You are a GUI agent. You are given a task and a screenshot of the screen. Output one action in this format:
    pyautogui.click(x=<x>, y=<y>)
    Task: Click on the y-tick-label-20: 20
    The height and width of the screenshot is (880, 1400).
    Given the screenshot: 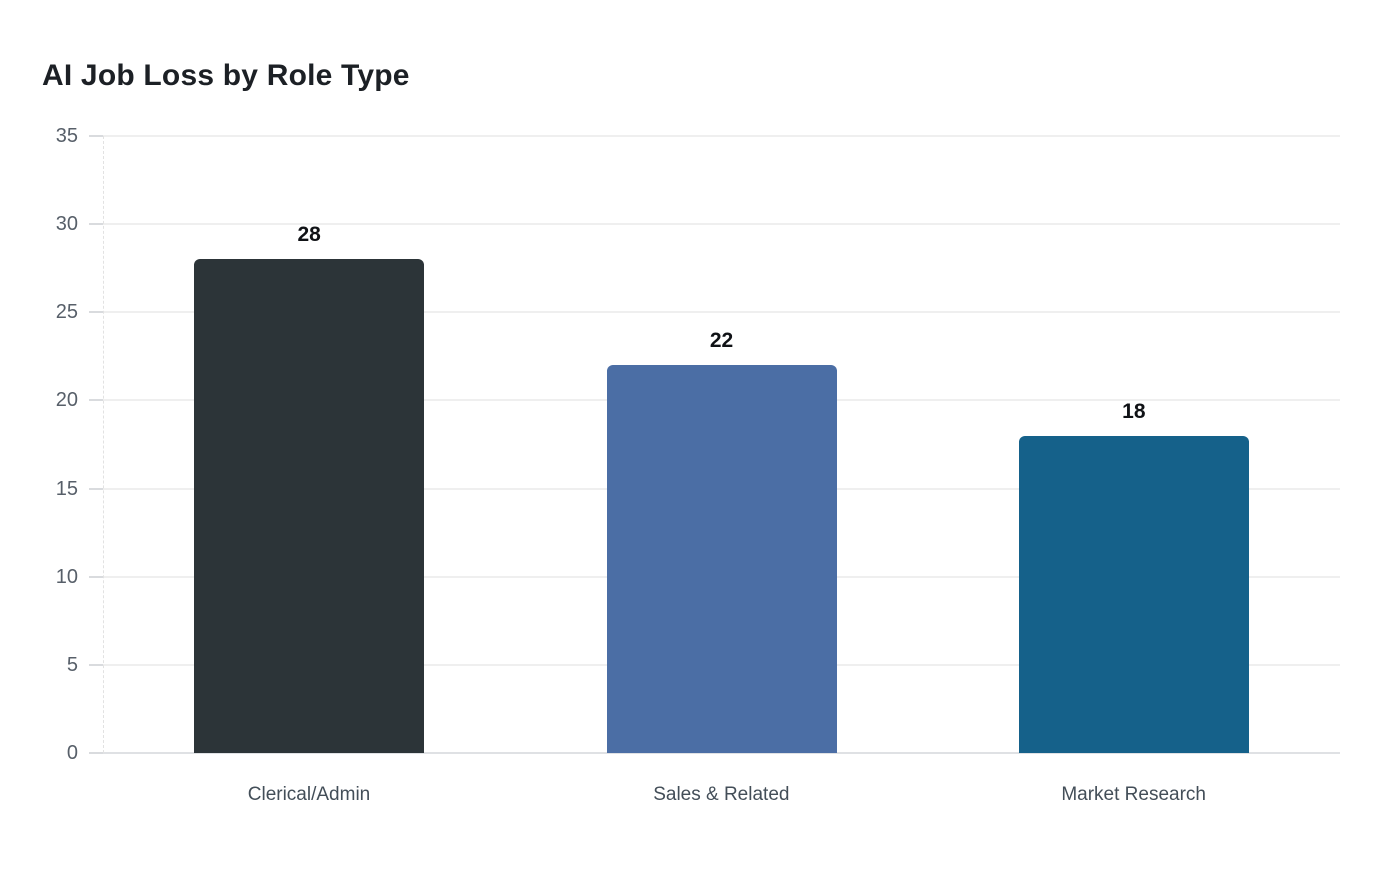 What is the action you would take?
    pyautogui.click(x=66, y=400)
    